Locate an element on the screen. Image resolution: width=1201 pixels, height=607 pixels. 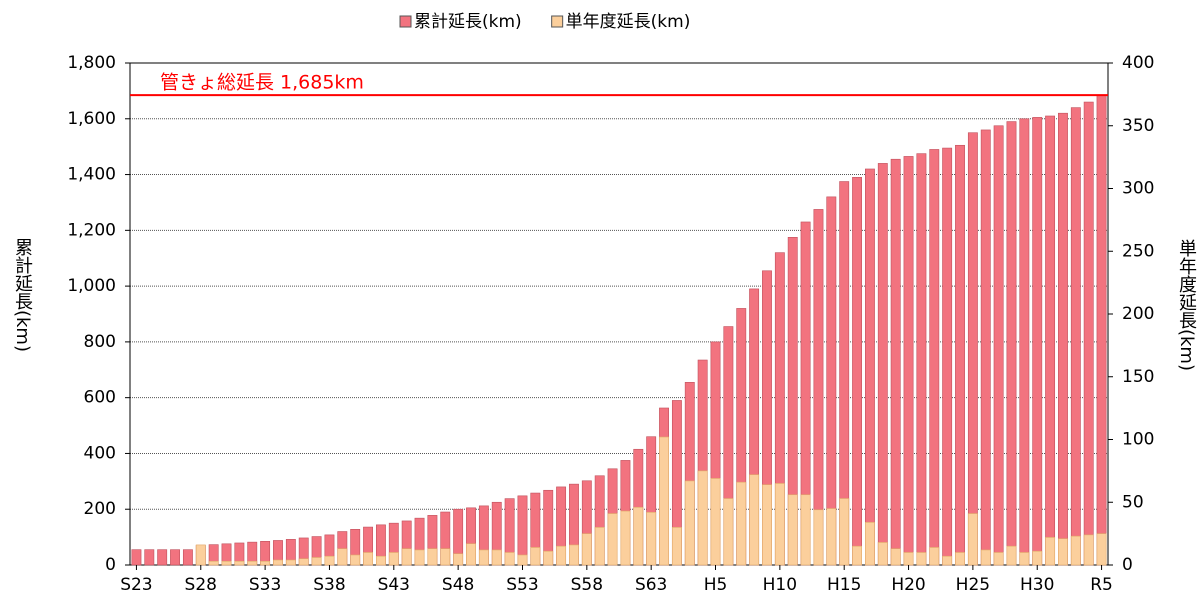
y2-tick-label: 300 is located at coordinates (1138, 189).